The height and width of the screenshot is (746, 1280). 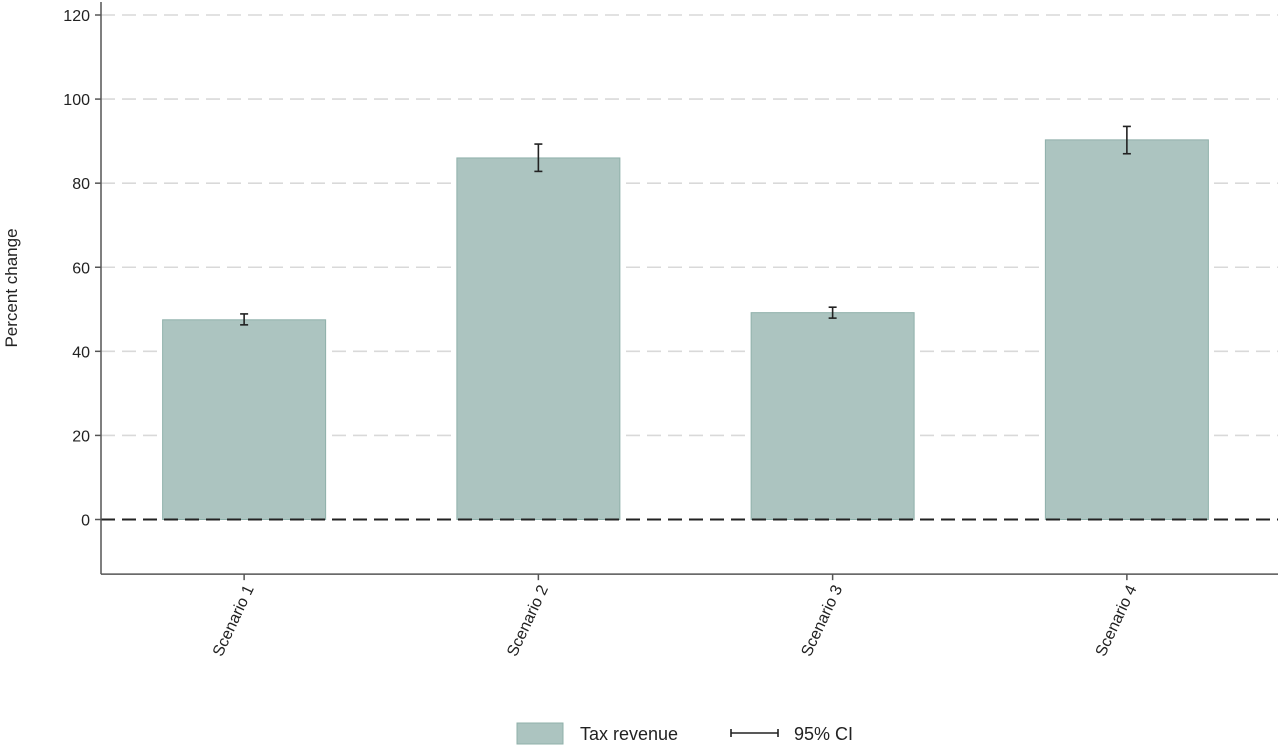 What do you see at coordinates (81, 352) in the screenshot?
I see `y-tick-label: 40` at bounding box center [81, 352].